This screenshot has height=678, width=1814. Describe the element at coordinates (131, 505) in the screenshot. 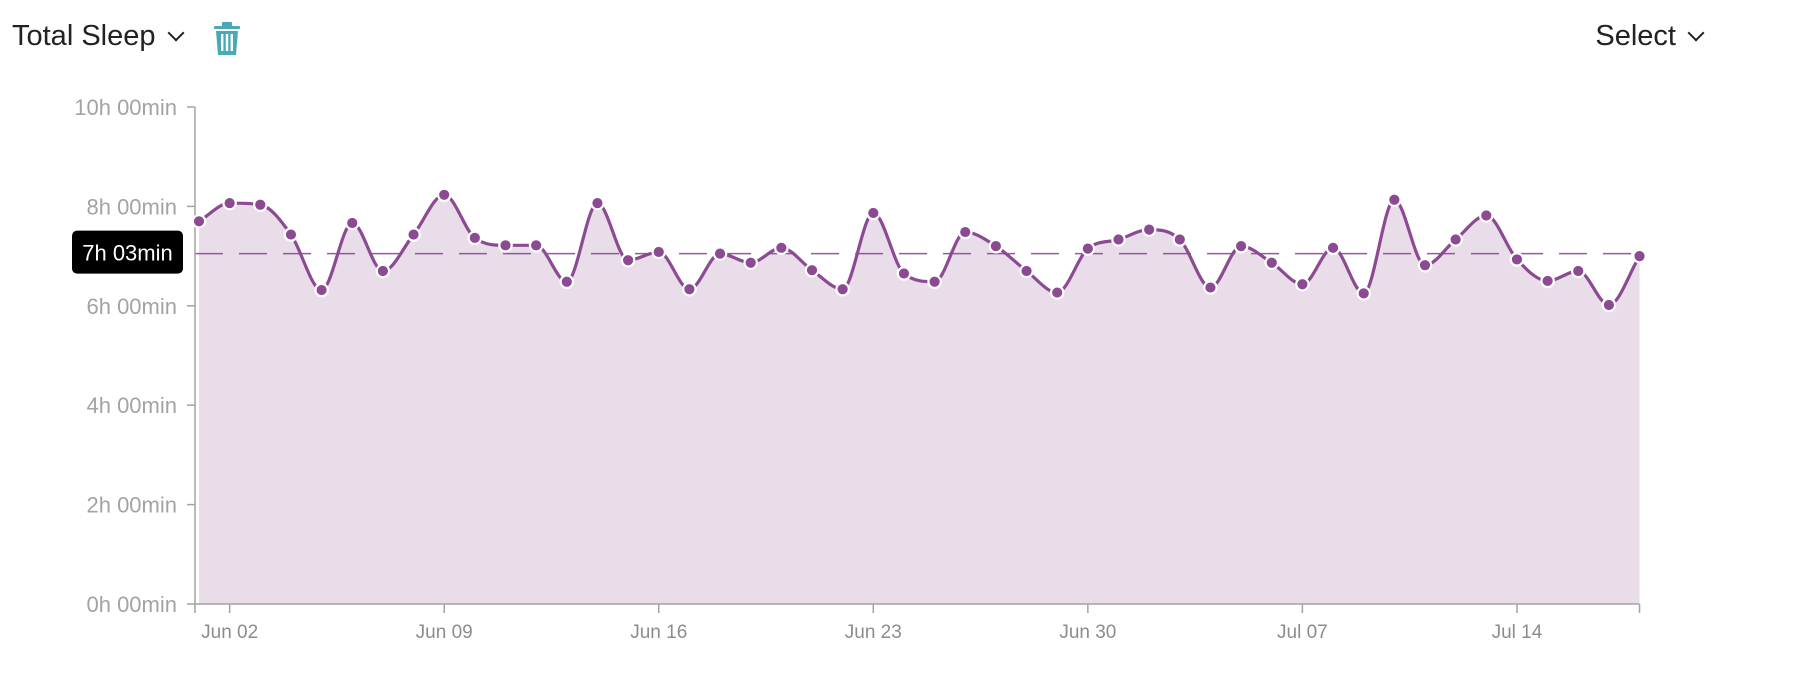

I see `y-tick-label: 2h 00min` at that location.